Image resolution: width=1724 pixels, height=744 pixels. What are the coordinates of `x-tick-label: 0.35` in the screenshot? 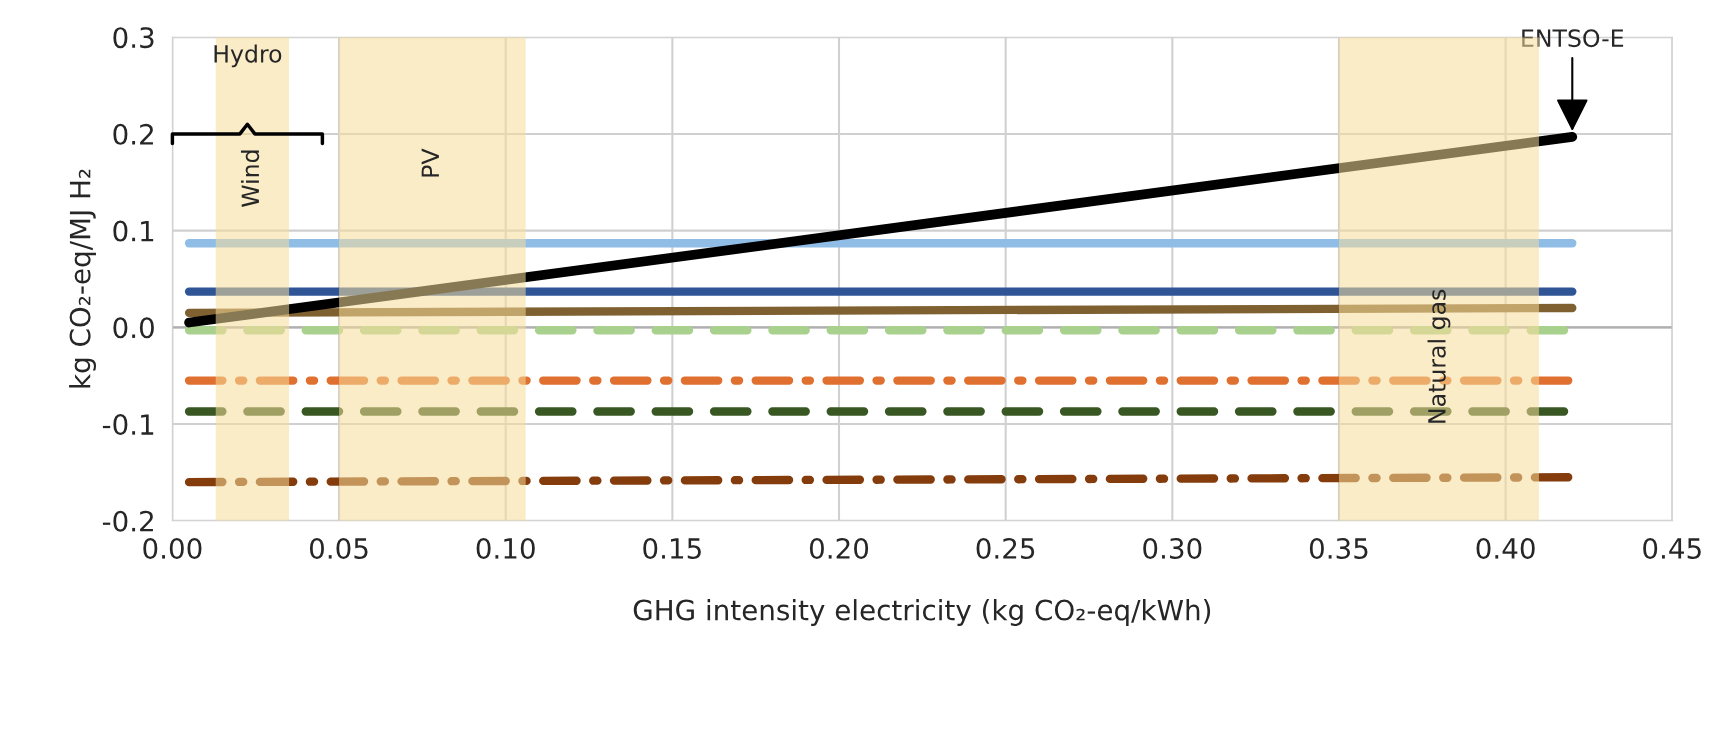 It's located at (1338, 548).